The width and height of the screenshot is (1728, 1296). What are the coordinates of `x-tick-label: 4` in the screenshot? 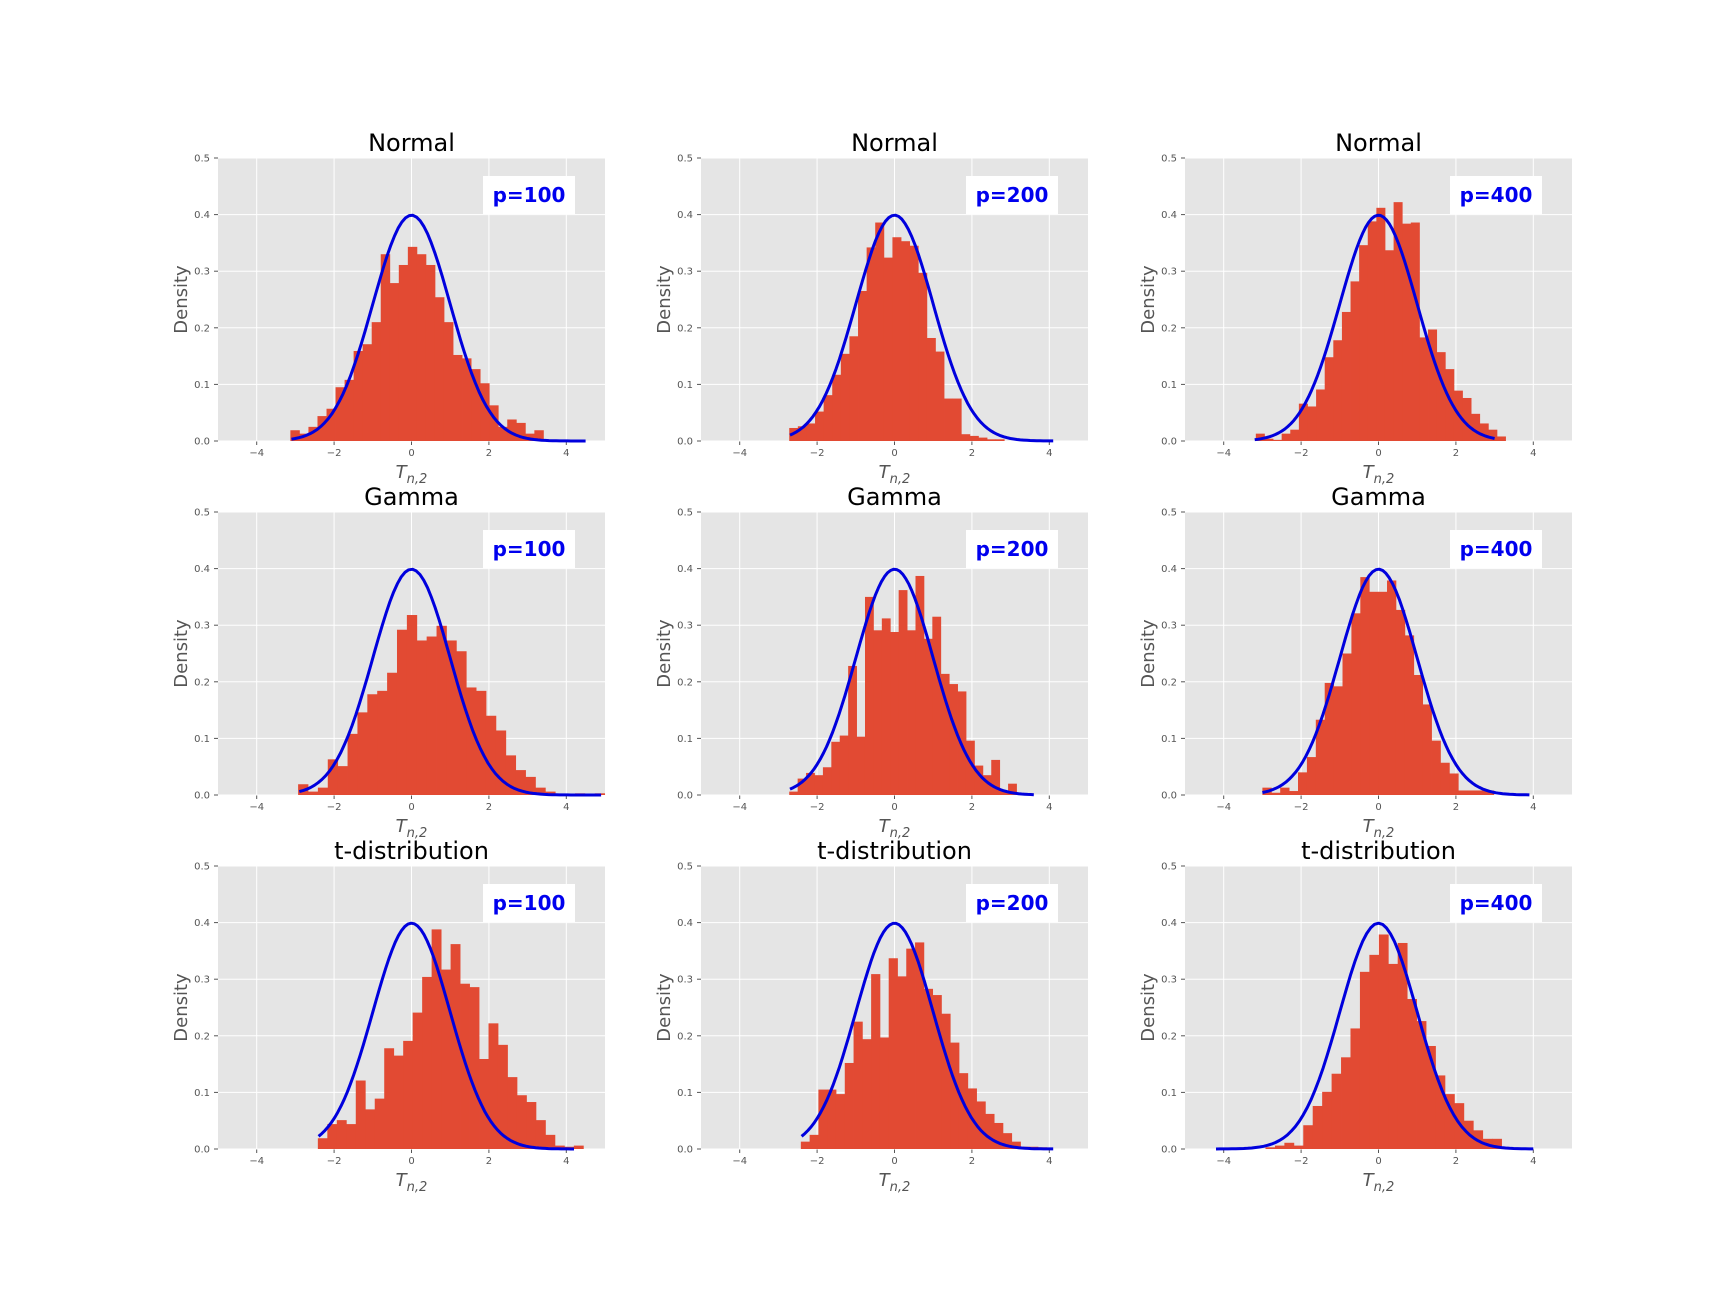 It's located at (1049, 1161).